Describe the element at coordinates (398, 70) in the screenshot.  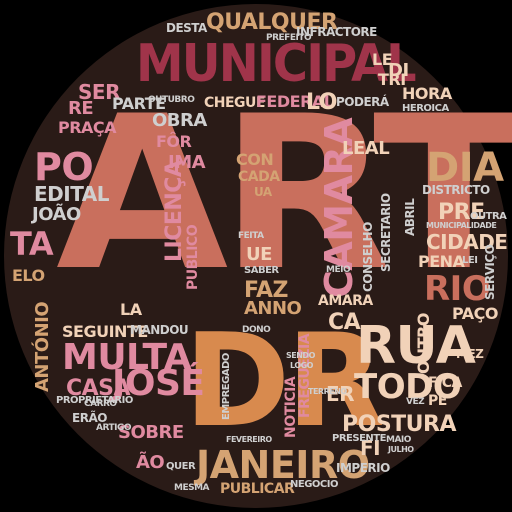
I see `word-di: DI` at that location.